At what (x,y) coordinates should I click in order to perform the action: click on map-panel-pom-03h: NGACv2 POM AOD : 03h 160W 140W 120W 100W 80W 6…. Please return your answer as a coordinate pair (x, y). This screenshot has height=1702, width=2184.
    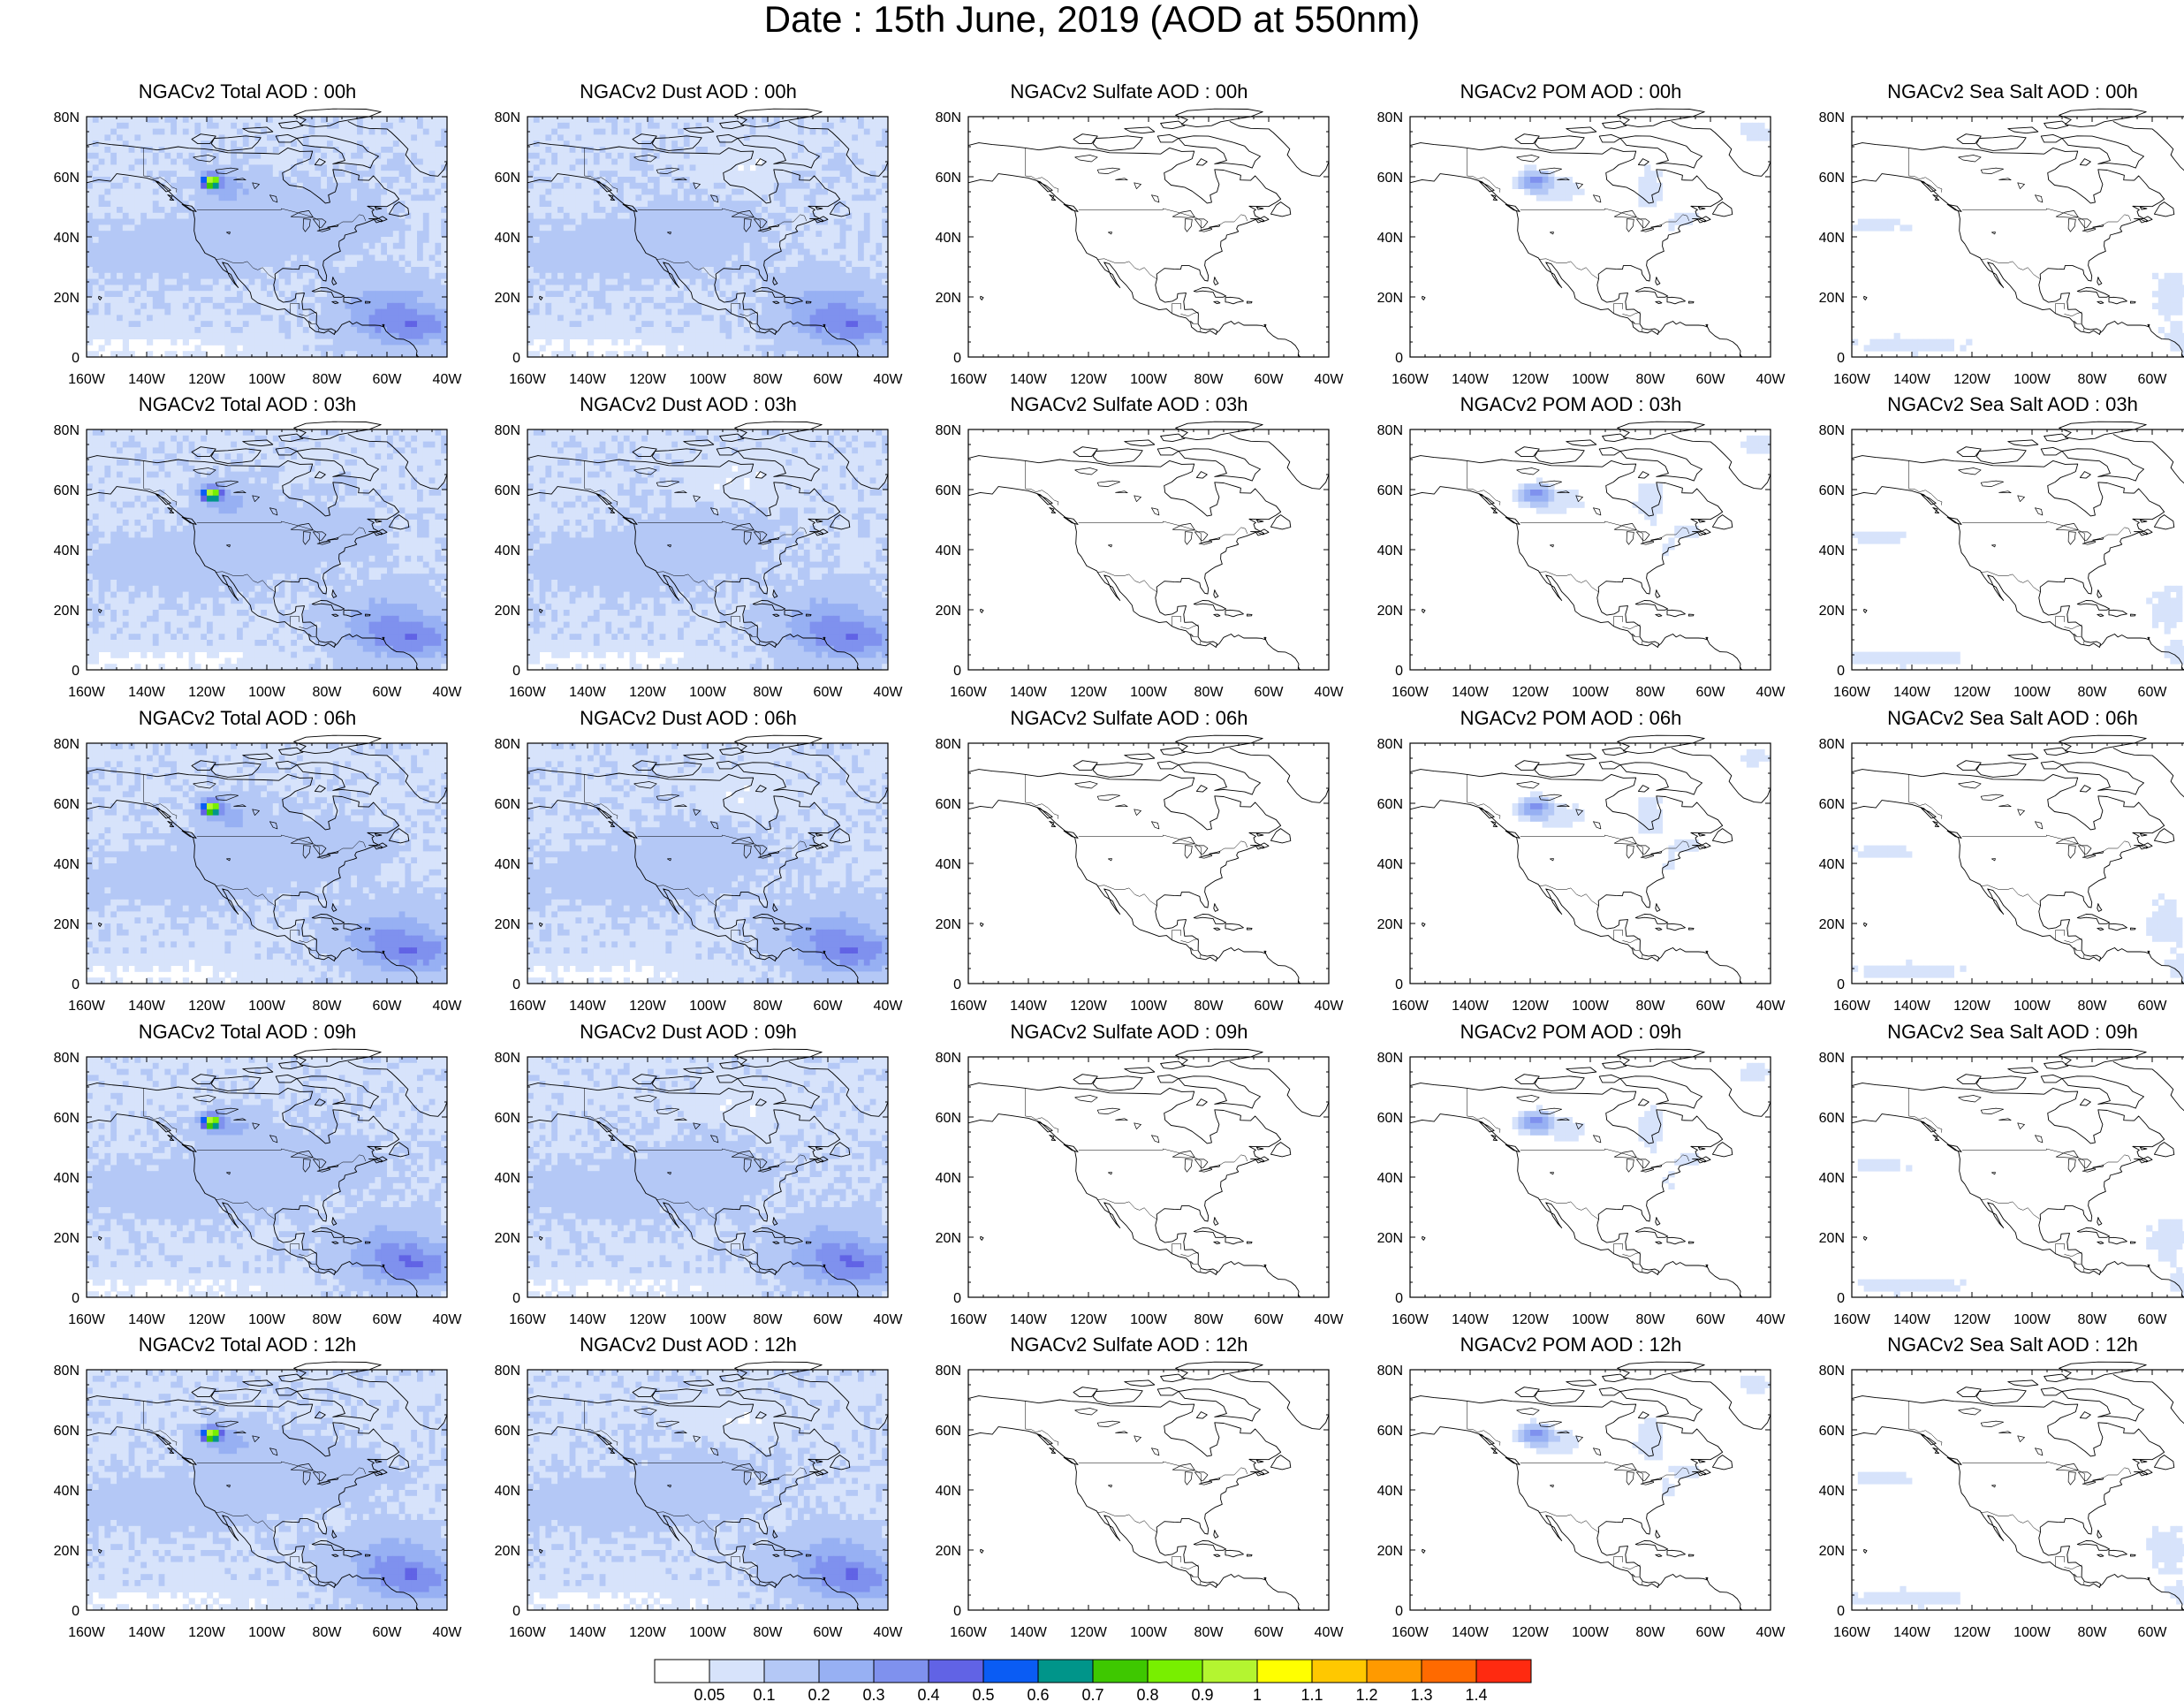
    Looking at the image, I should click on (1588, 548).